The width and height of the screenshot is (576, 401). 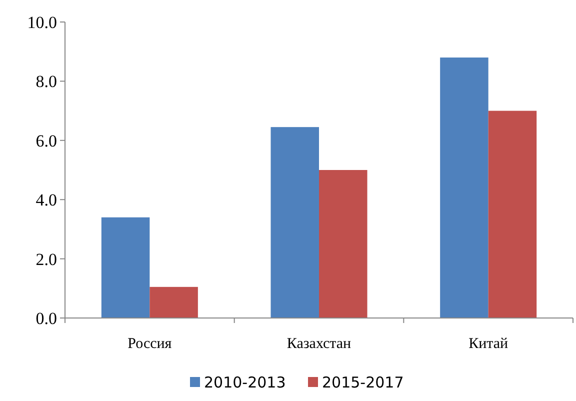 What do you see at coordinates (46, 200) in the screenshot?
I see `y-tick-label: 4.0` at bounding box center [46, 200].